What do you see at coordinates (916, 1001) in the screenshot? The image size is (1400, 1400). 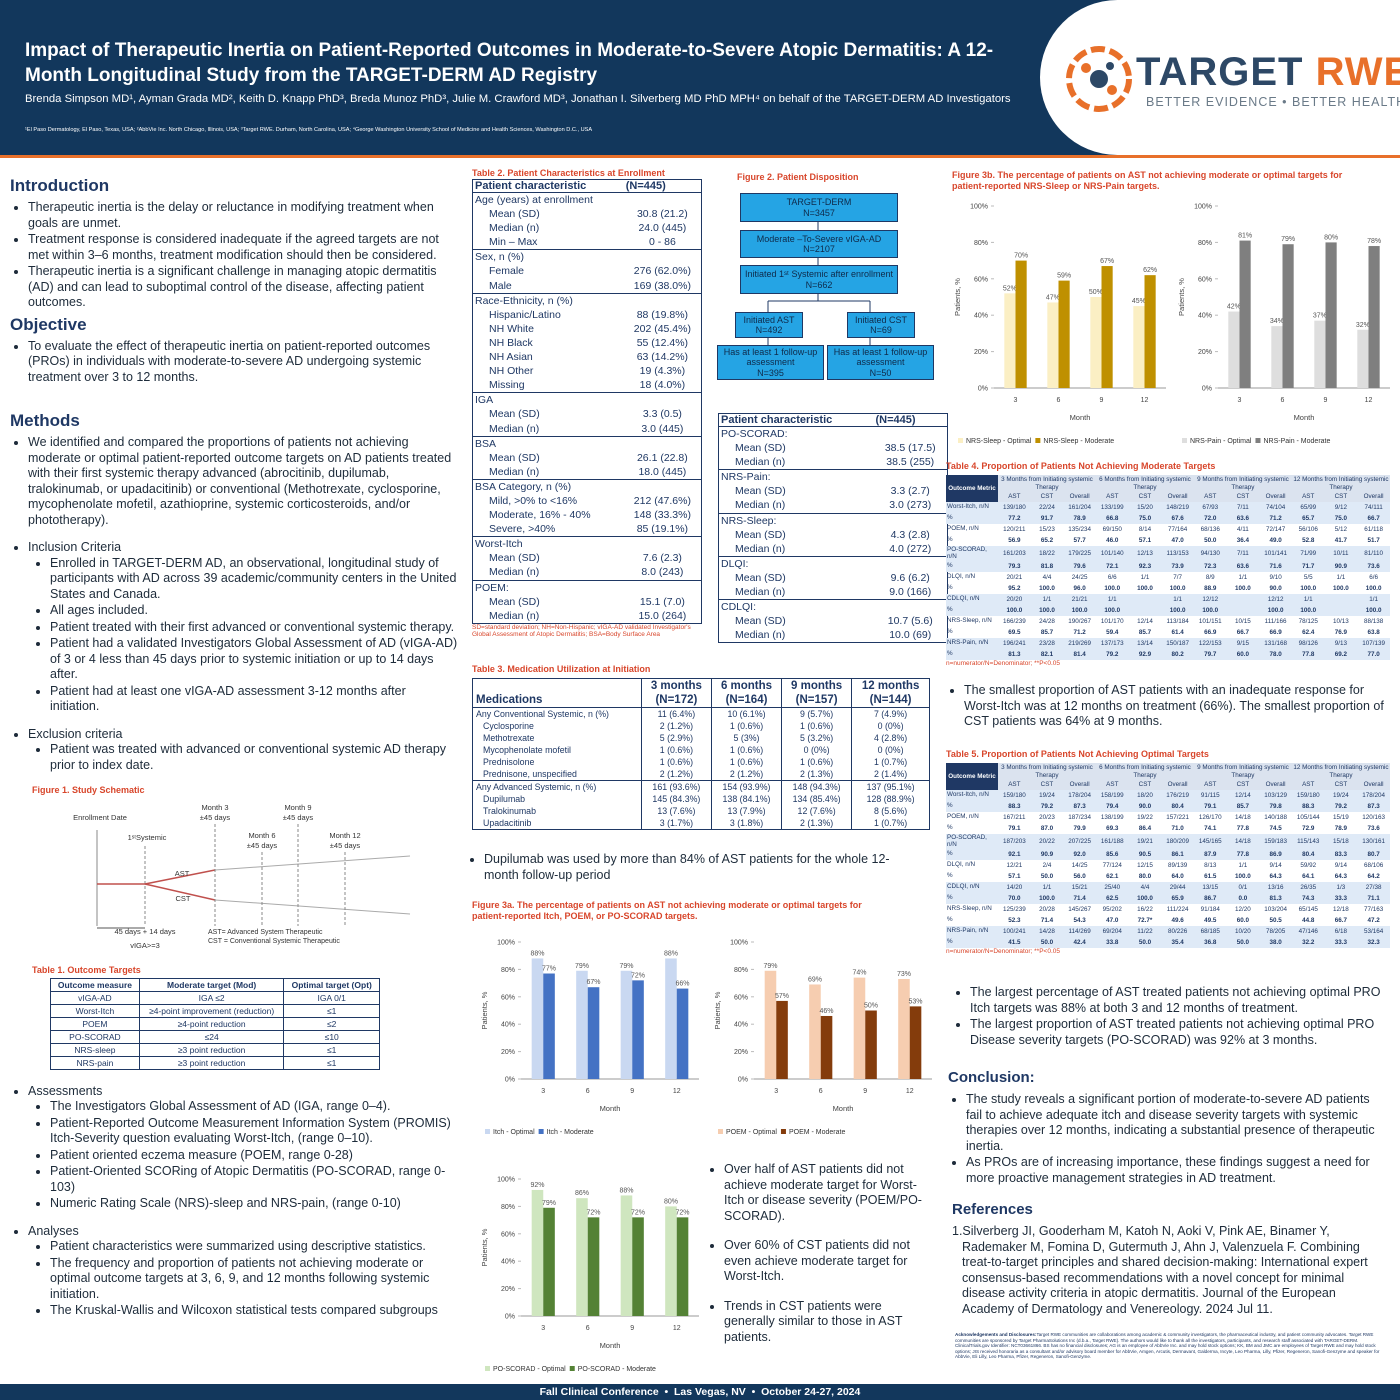 I see `data-label: 53%` at bounding box center [916, 1001].